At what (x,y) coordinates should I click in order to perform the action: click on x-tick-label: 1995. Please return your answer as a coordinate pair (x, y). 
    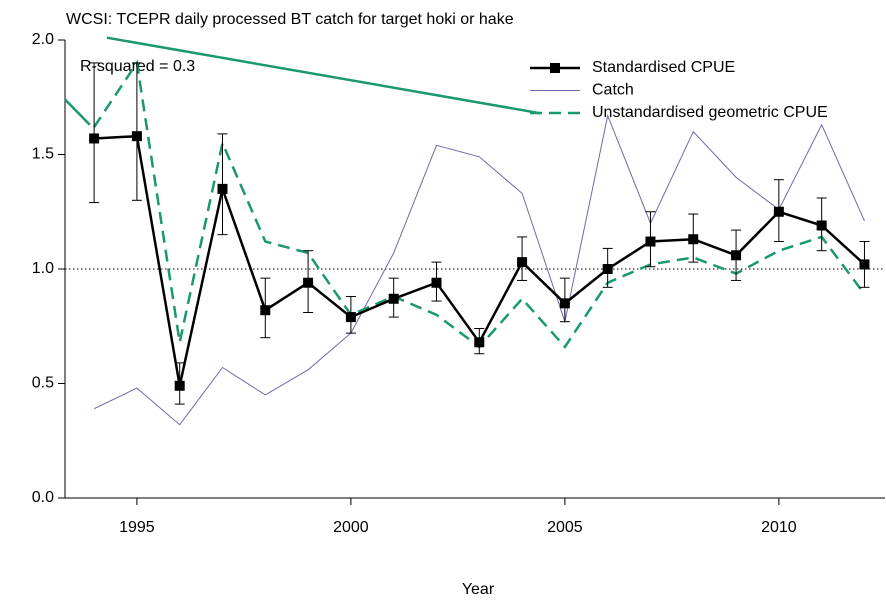
    Looking at the image, I should click on (137, 527).